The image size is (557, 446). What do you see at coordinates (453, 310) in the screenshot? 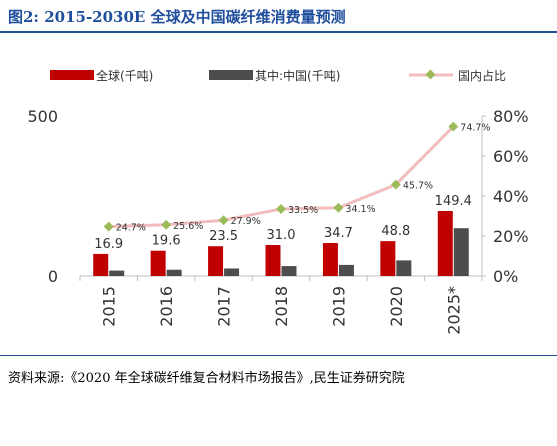
I see `x-category-label: 2025*` at bounding box center [453, 310].